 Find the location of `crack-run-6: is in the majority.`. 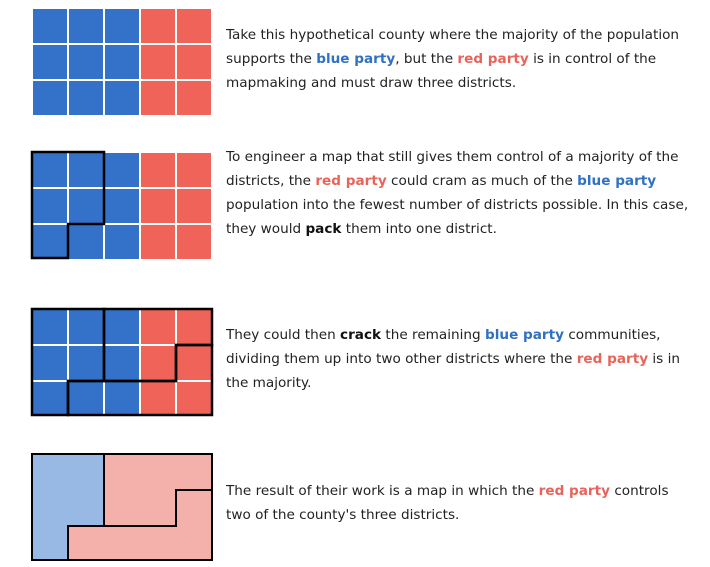

crack-run-6: is in the majority. is located at coordinates (453, 371).